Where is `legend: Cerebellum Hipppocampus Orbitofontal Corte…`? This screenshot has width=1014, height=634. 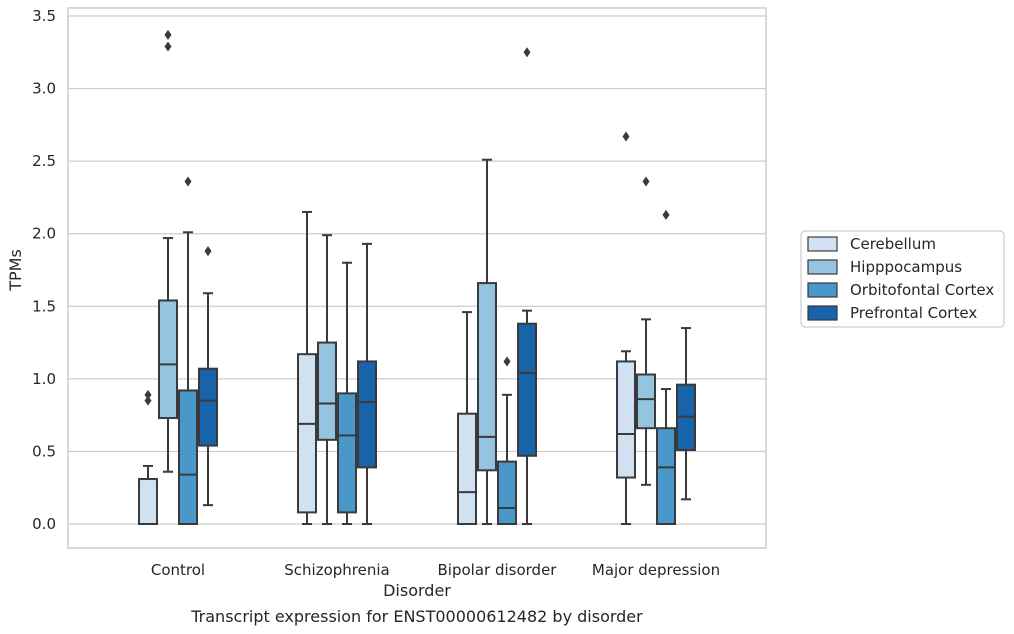 legend: Cerebellum Hipppocampus Orbitofontal Corte… is located at coordinates (902, 279).